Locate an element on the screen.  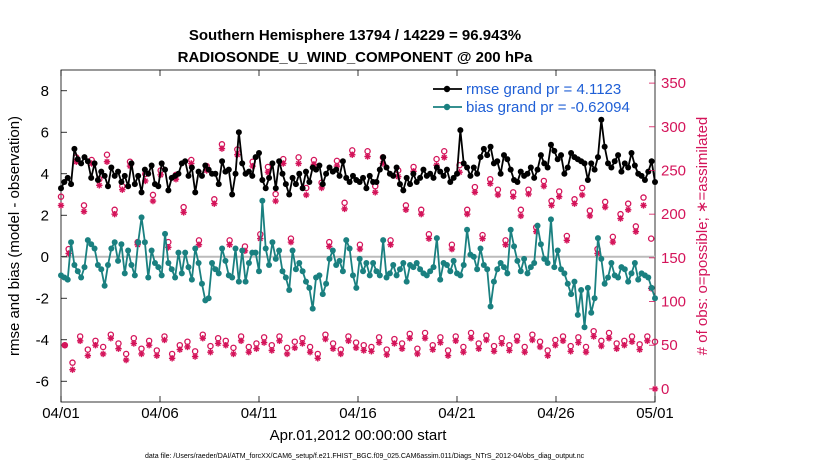
y-right-tick-label: 350 is located at coordinates (673, 83).